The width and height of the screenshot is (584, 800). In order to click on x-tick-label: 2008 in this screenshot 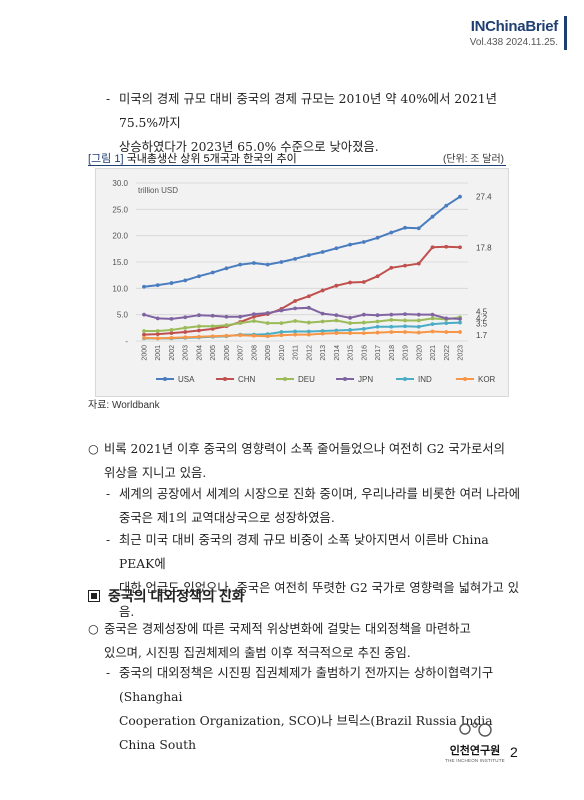, I will do `click(254, 353)`.